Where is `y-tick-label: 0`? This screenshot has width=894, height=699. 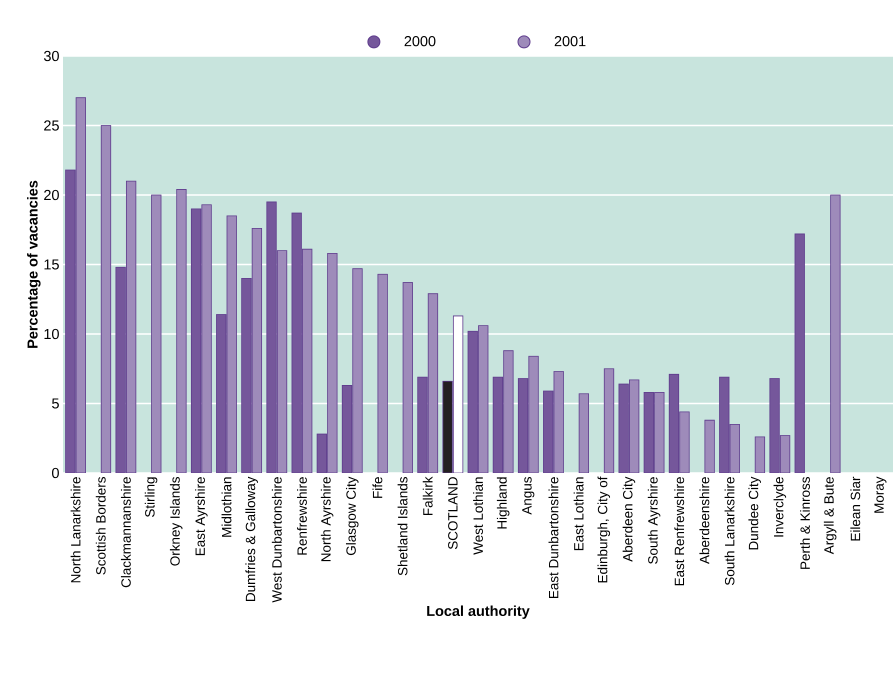
y-tick-label: 0 is located at coordinates (55, 473).